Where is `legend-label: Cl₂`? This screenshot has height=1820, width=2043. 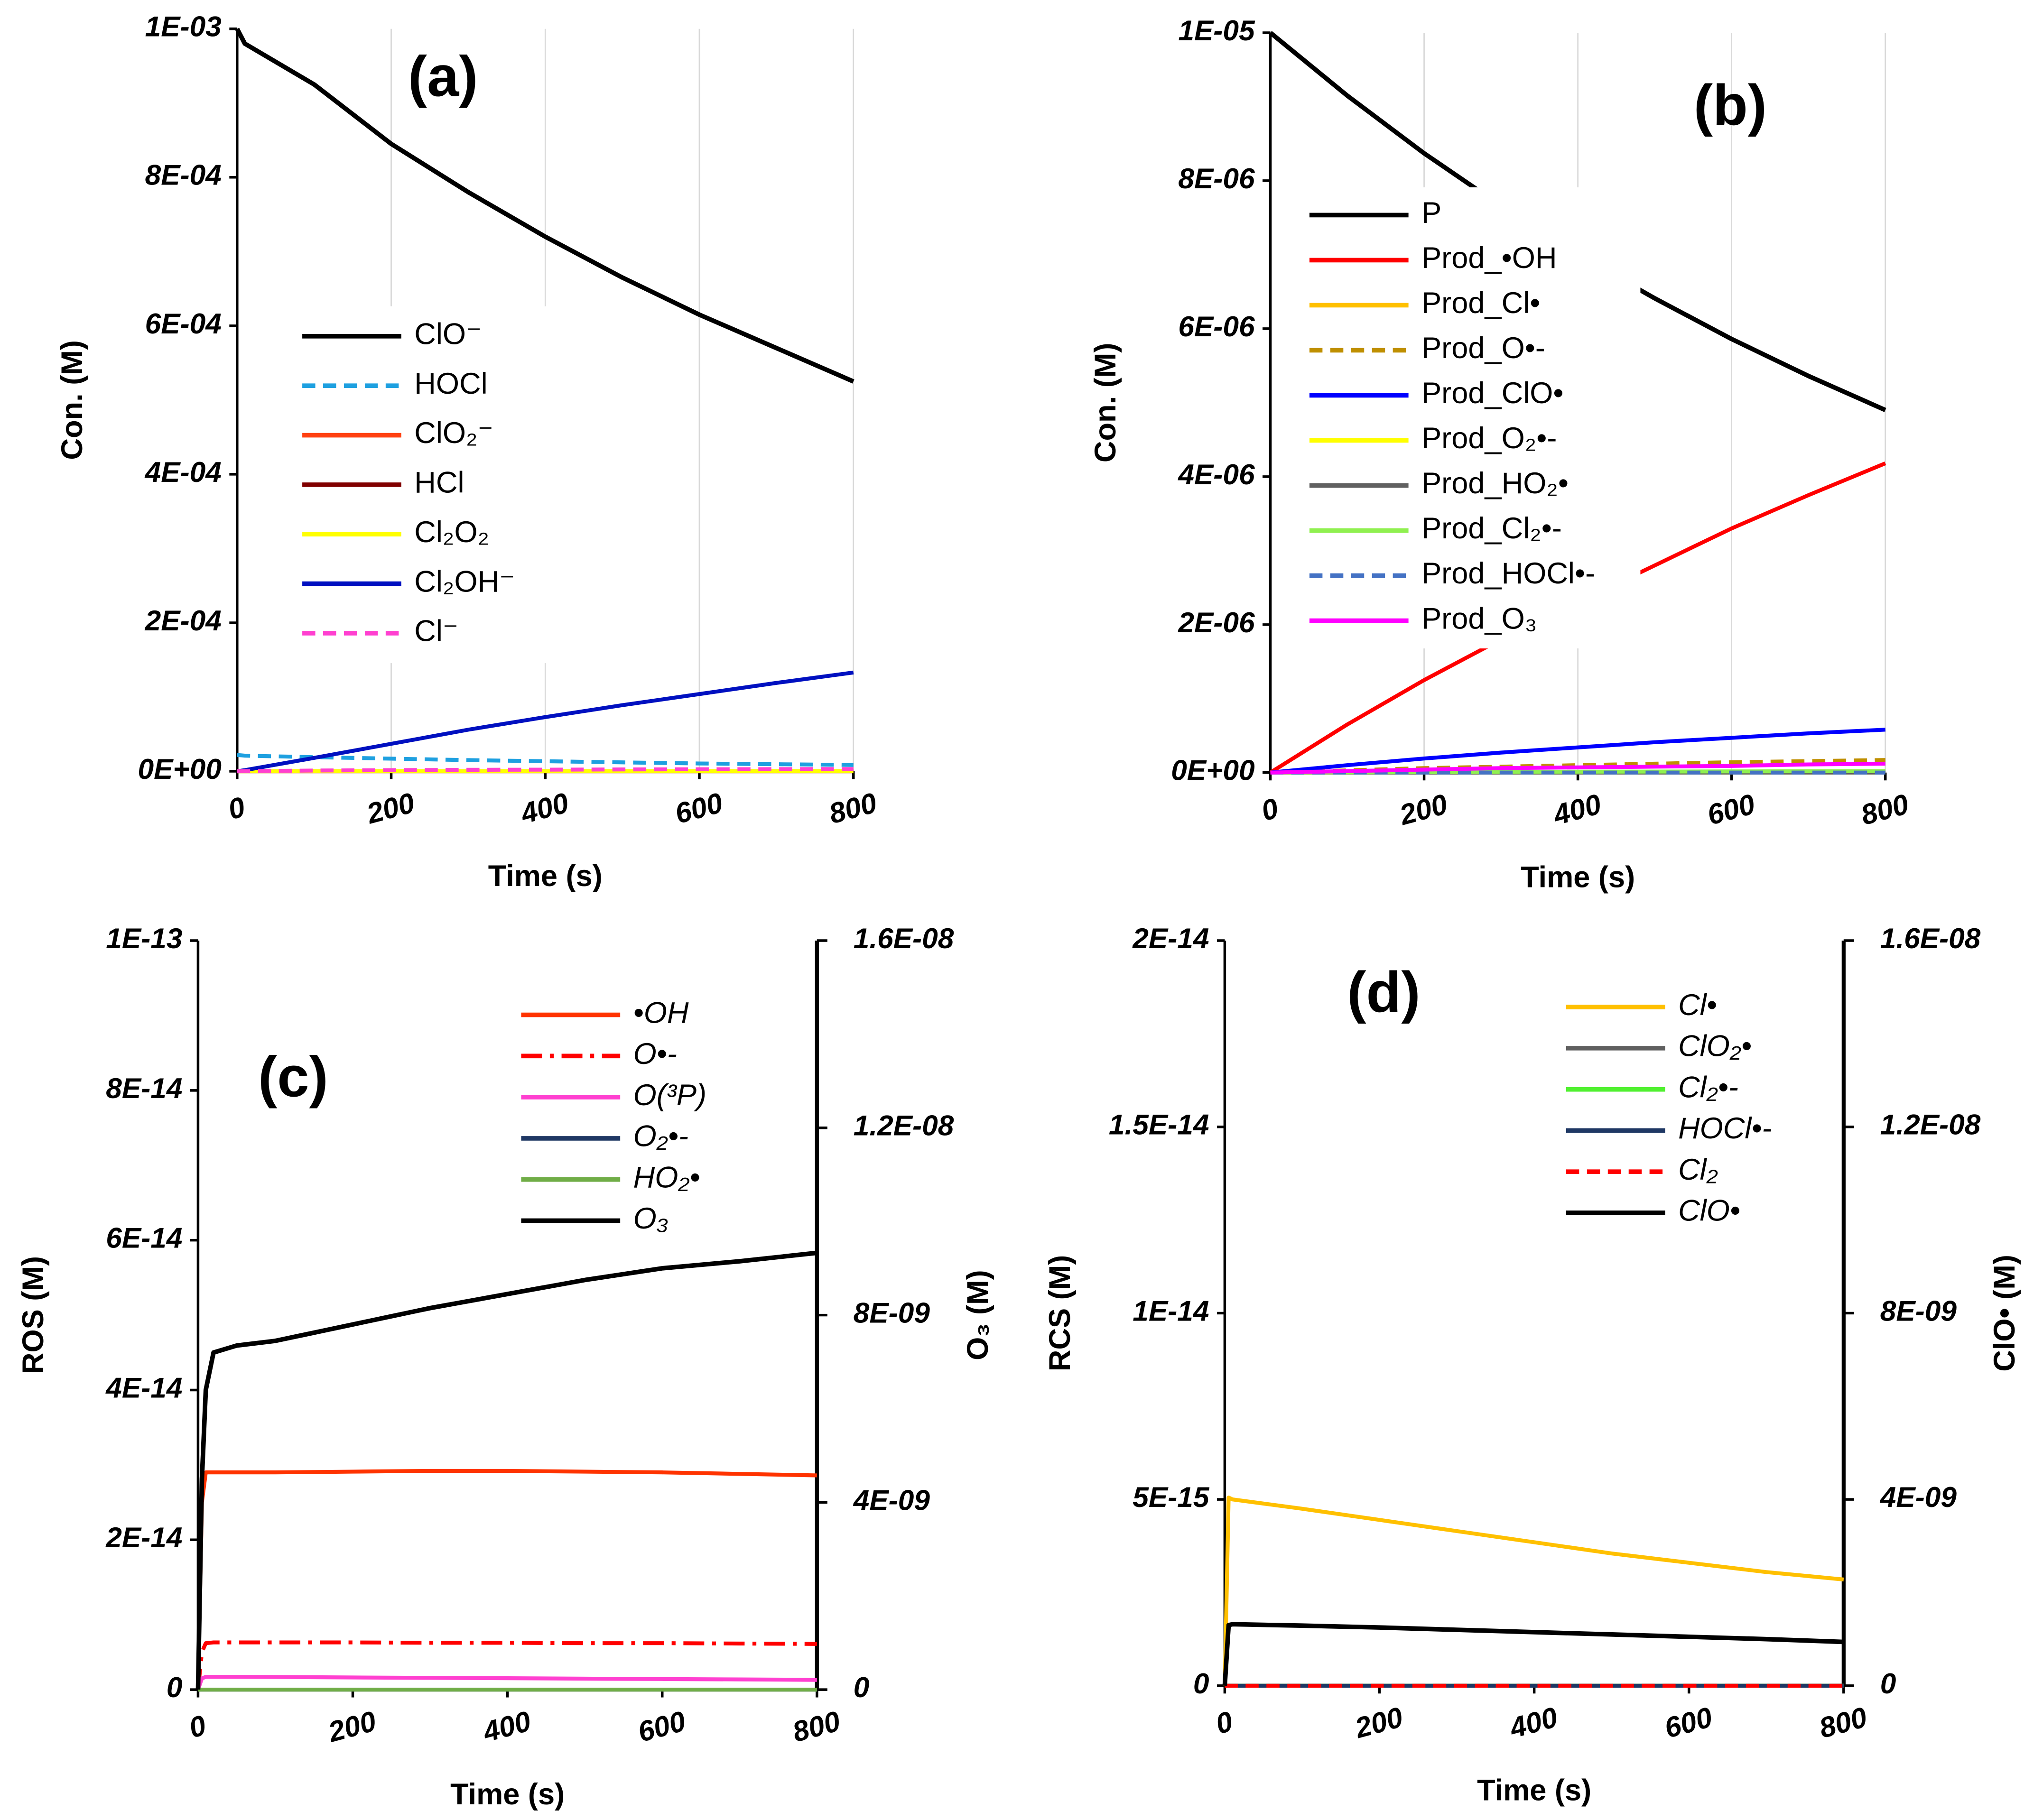 legend-label: Cl₂ is located at coordinates (1698, 1169).